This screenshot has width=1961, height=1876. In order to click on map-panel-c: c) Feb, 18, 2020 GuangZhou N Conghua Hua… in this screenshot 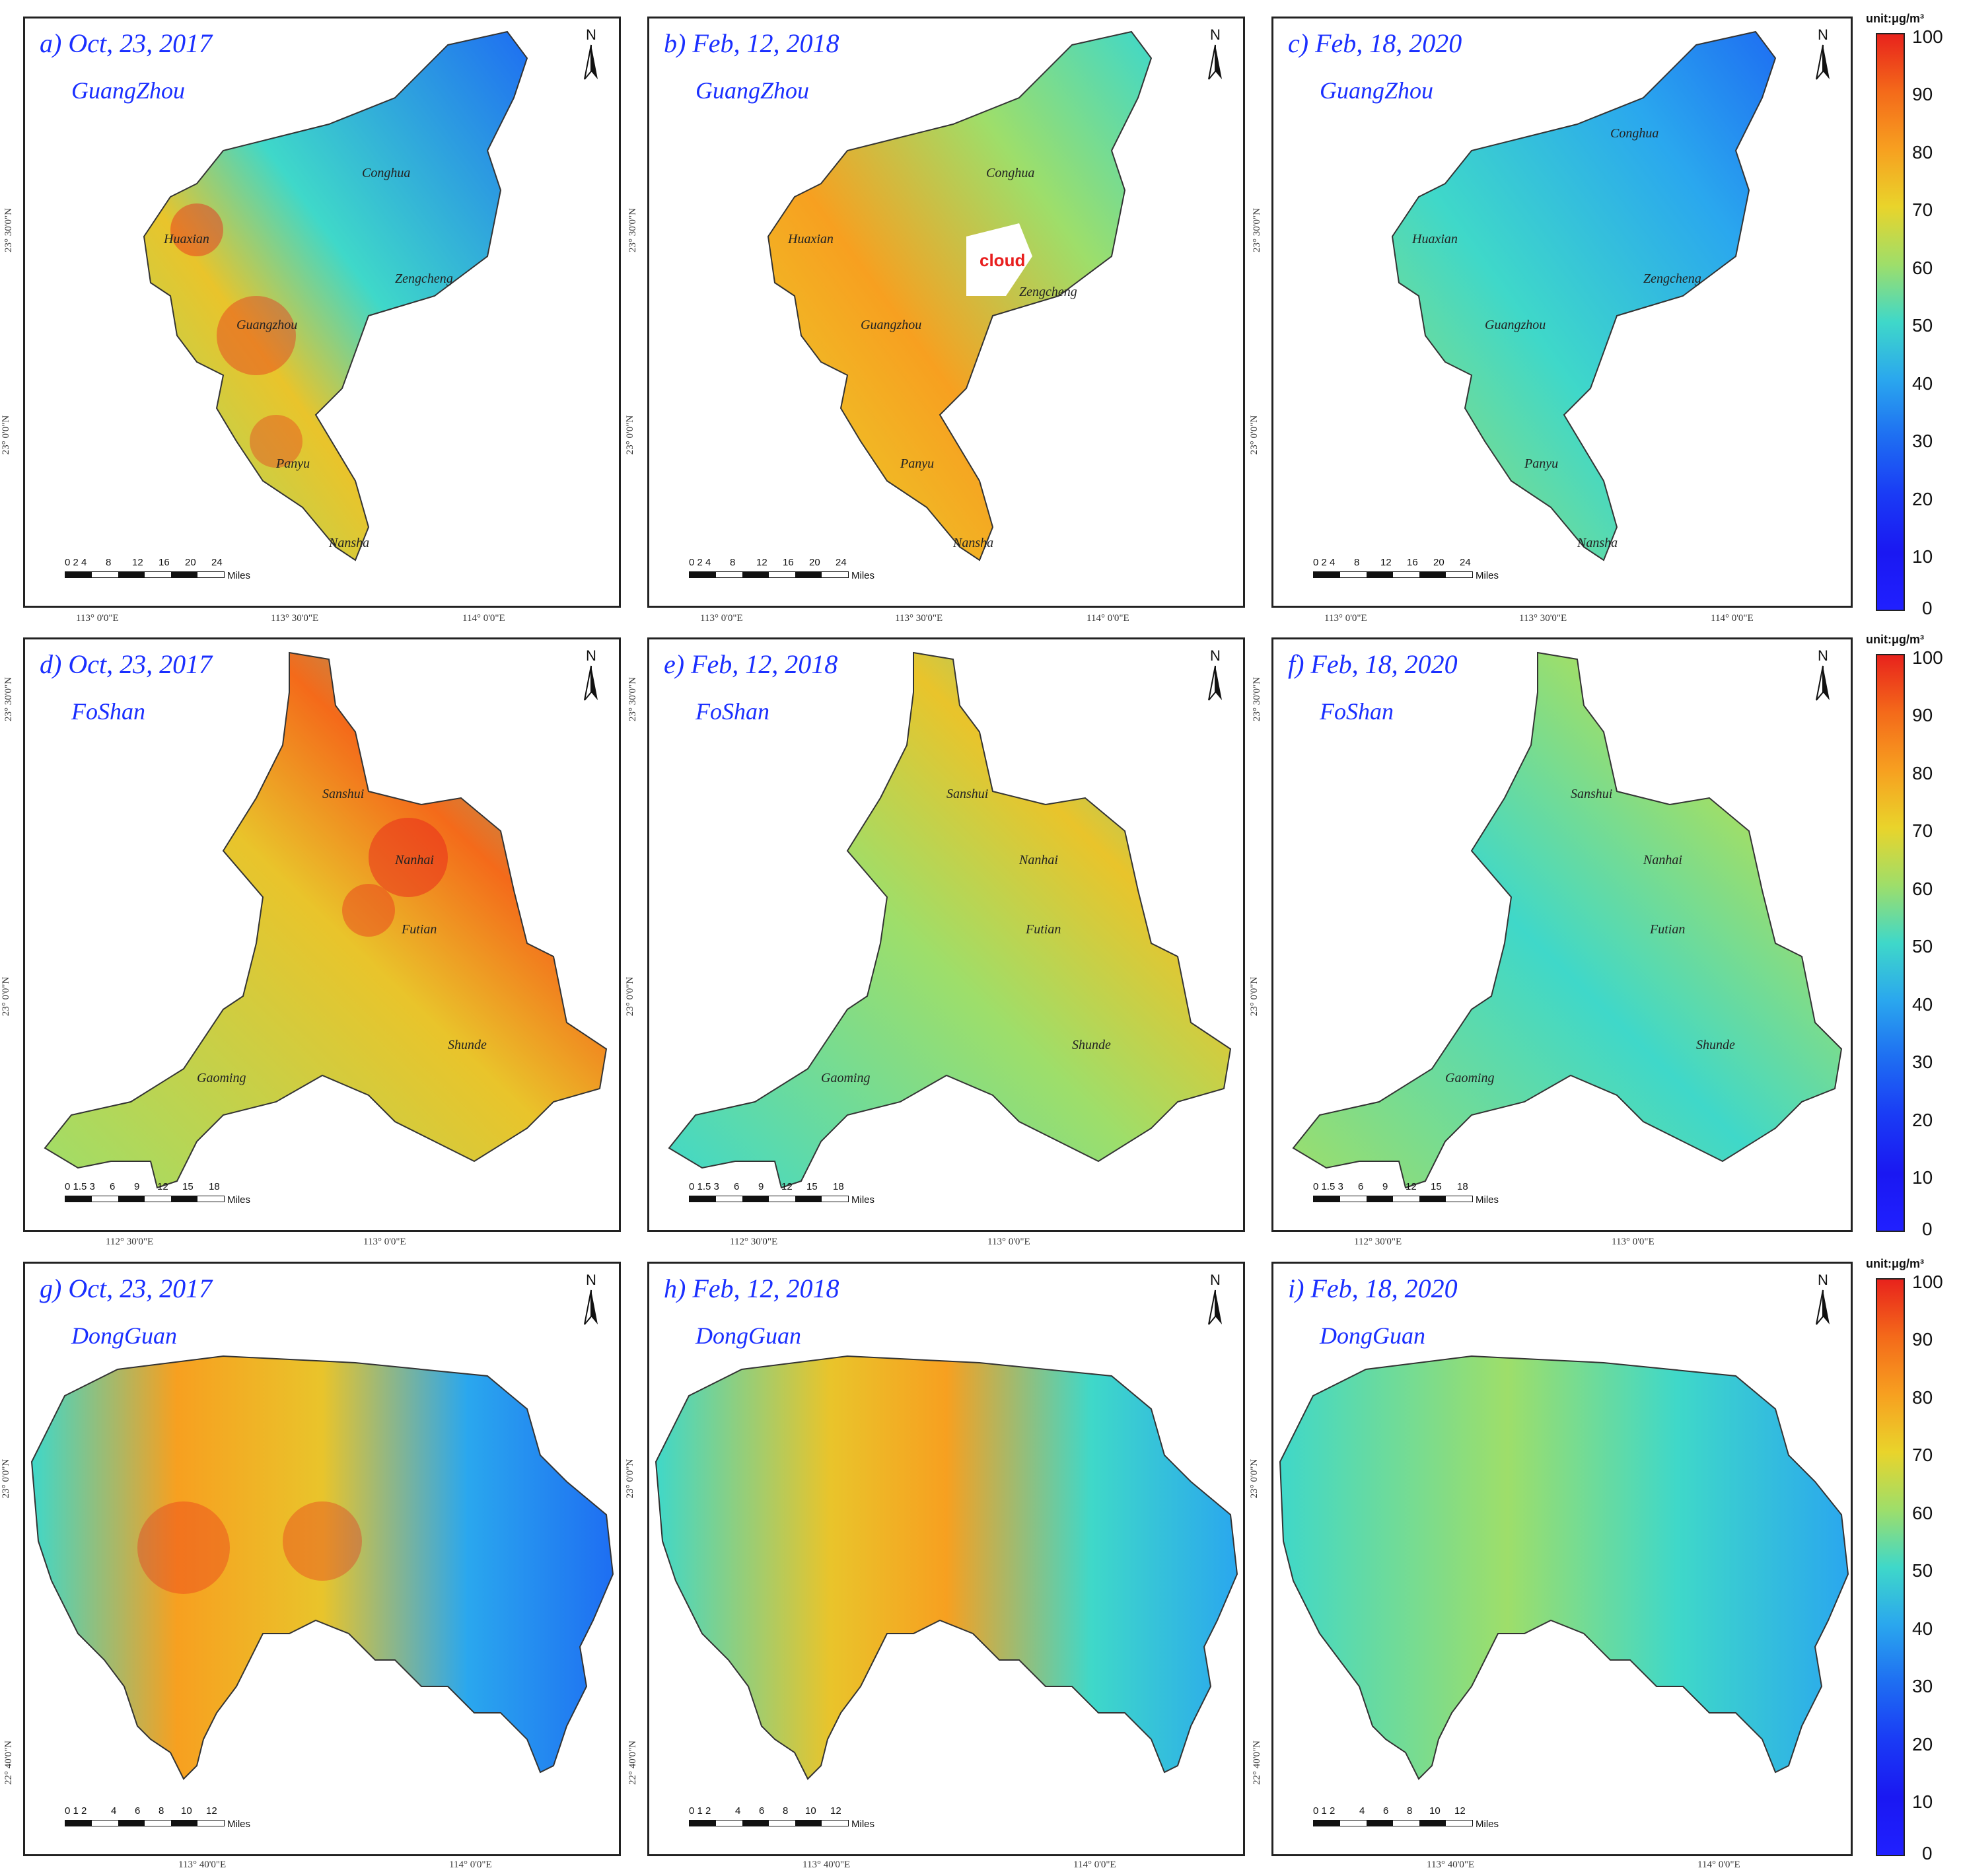, I will do `click(1562, 312)`.